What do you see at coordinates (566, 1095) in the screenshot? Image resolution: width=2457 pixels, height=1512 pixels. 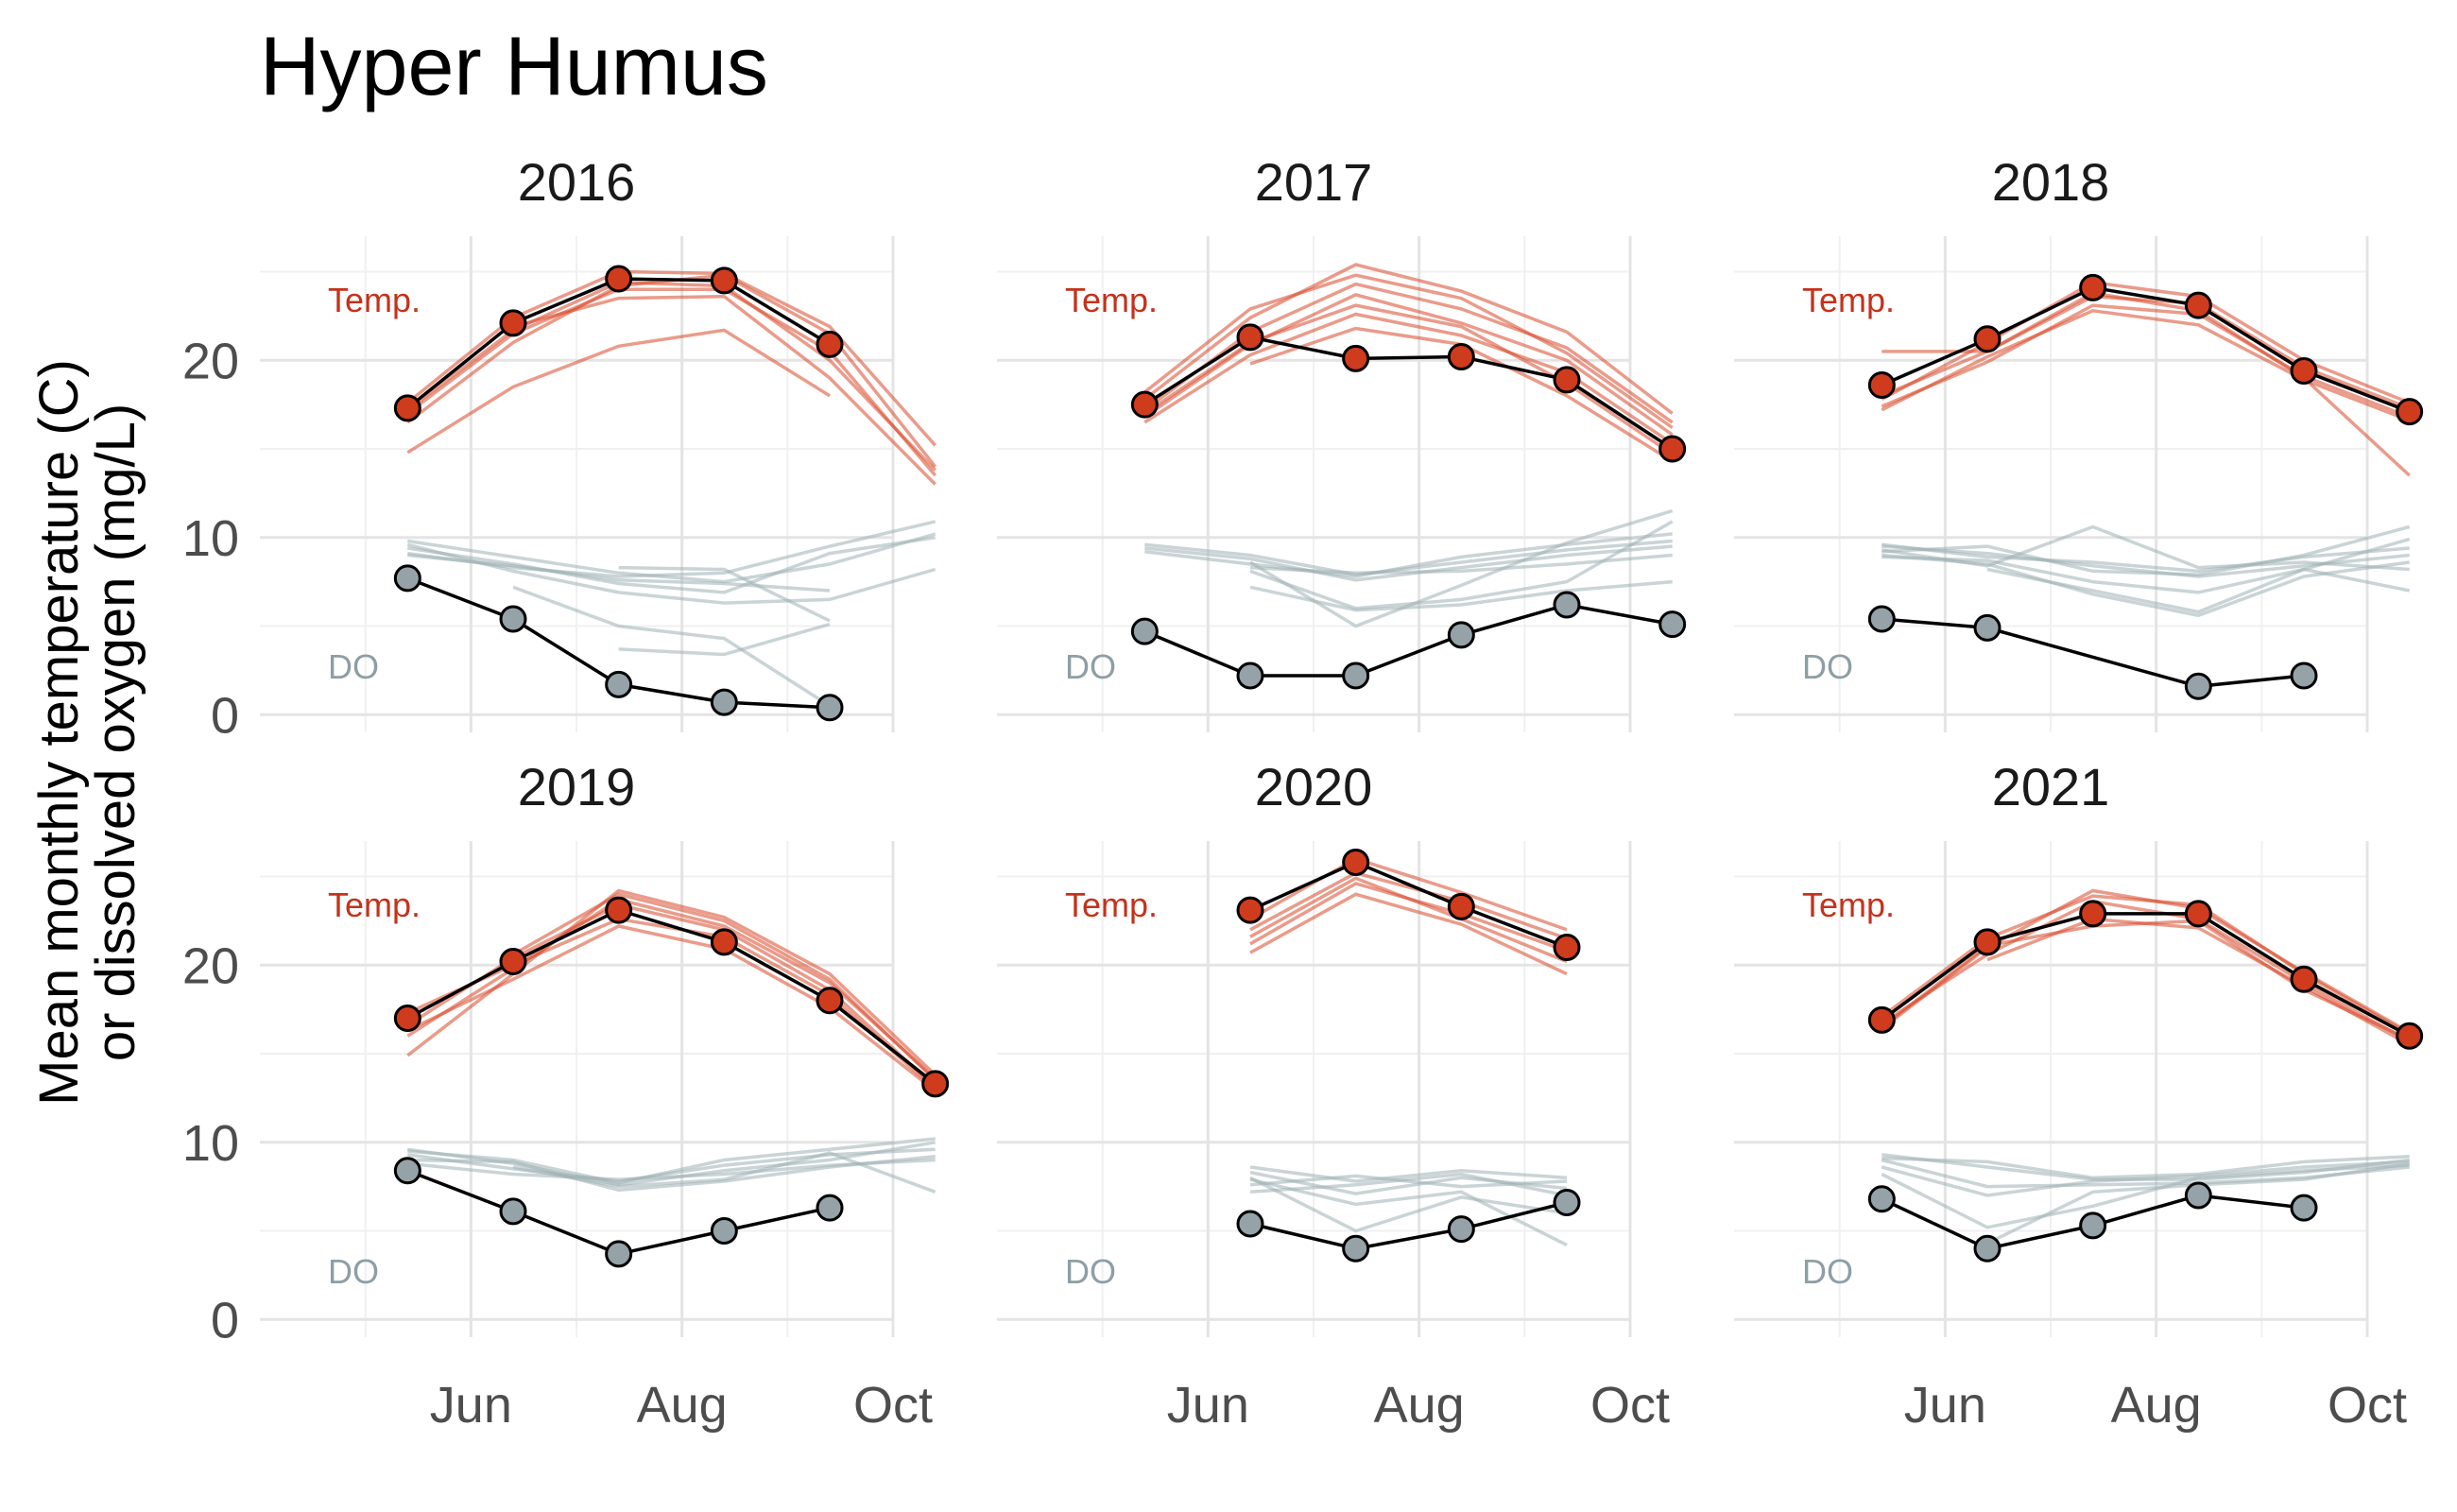 I see `panel-2019: 2019 0 10 20 Jun Aug Oct Temp. DO` at bounding box center [566, 1095].